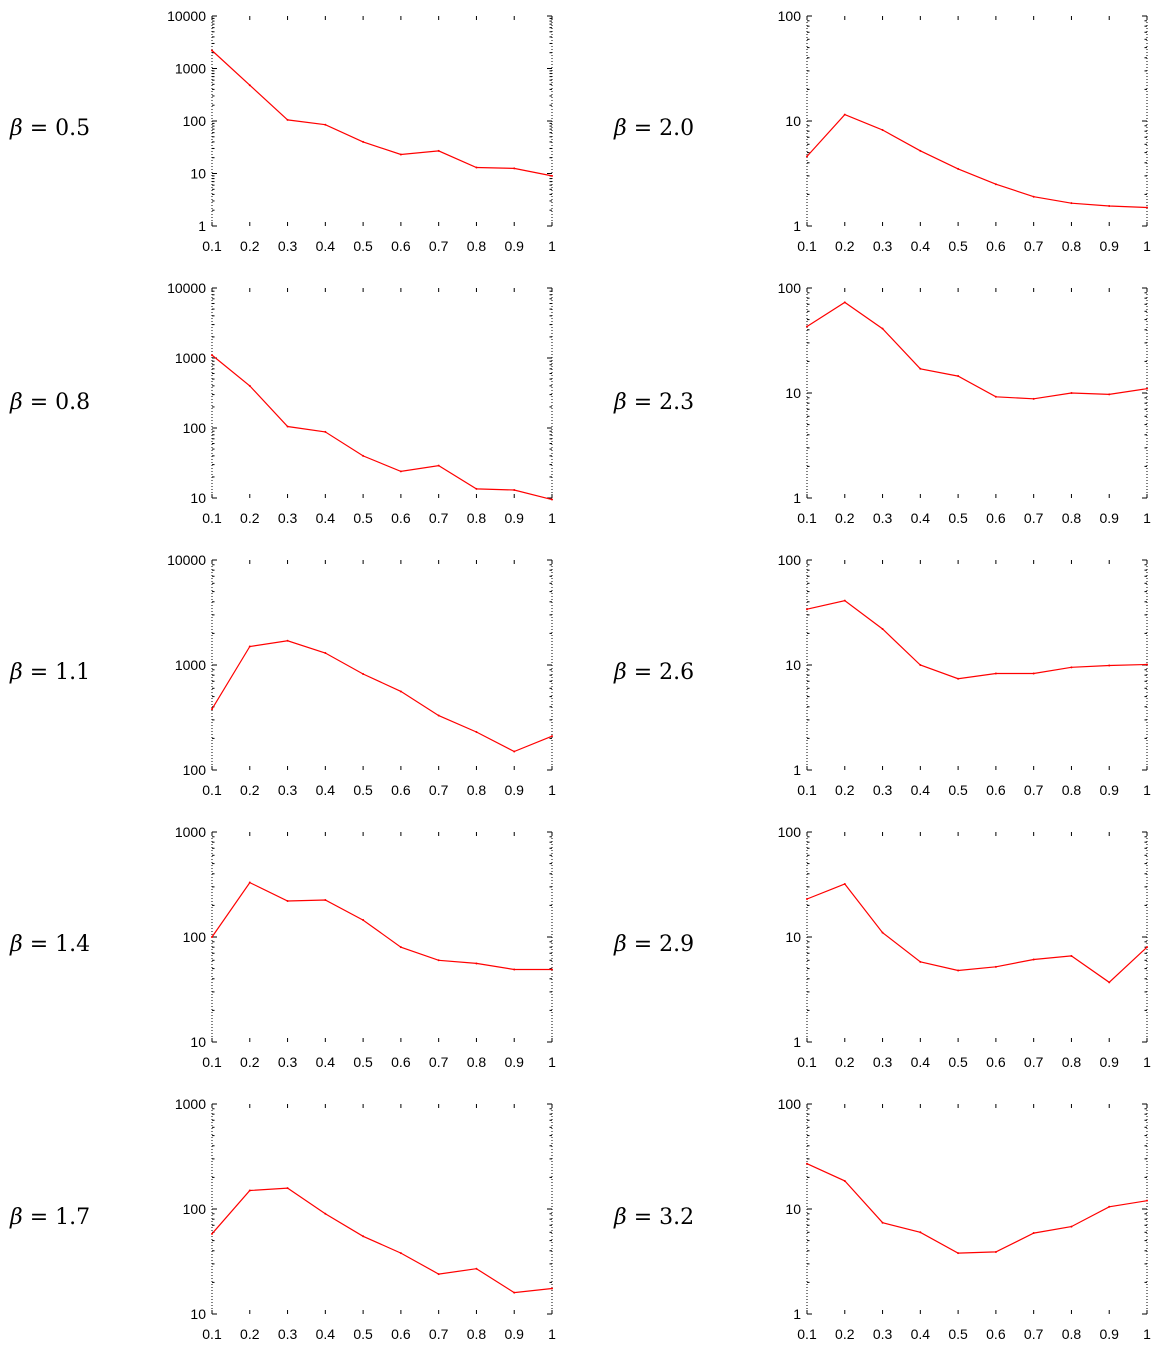 The height and width of the screenshot is (1346, 1167). What do you see at coordinates (654, 672) in the screenshot?
I see `beta-label: β = 2.6` at bounding box center [654, 672].